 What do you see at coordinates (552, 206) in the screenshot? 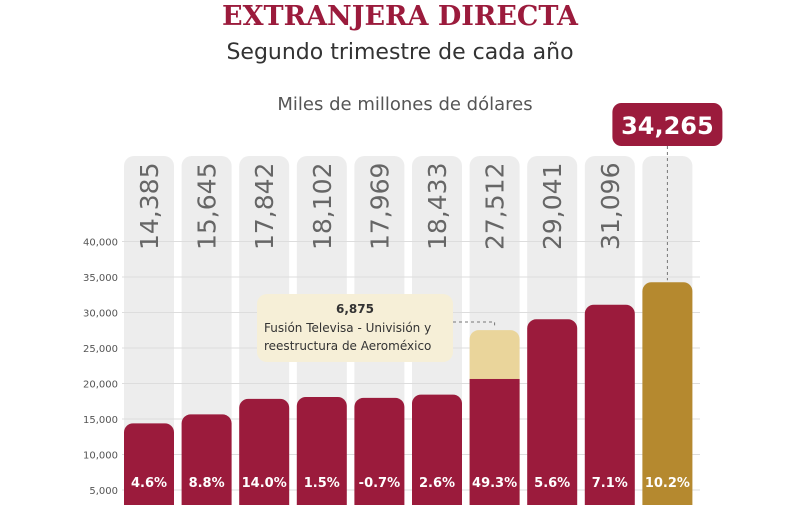
I see `value-label: 29,041` at bounding box center [552, 206].